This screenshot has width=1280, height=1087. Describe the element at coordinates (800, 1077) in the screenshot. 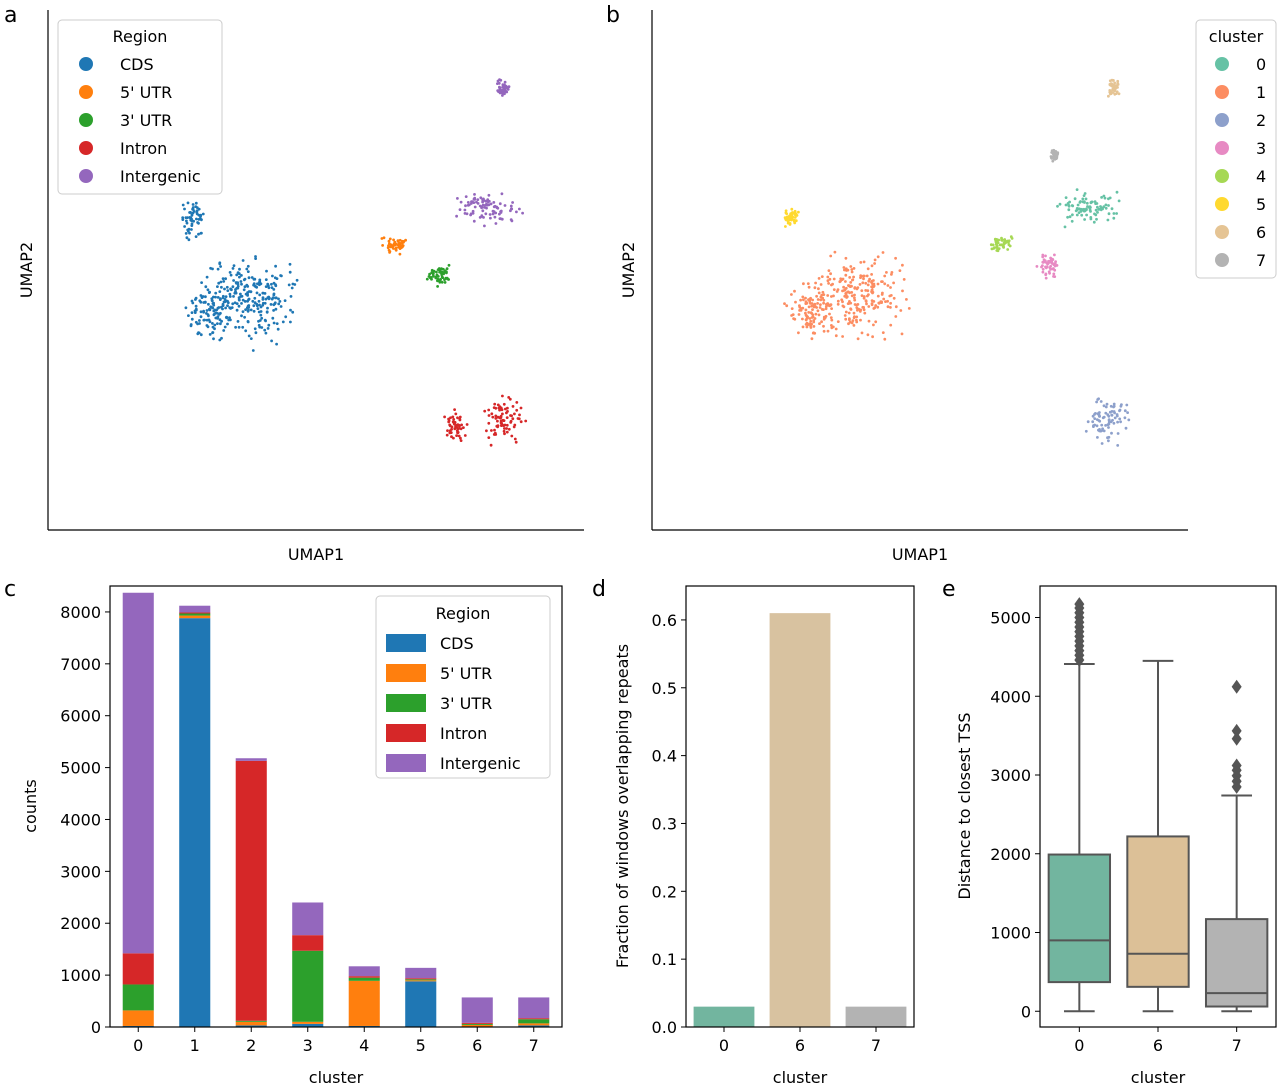

I see `x-axis-label: cluster` at that location.